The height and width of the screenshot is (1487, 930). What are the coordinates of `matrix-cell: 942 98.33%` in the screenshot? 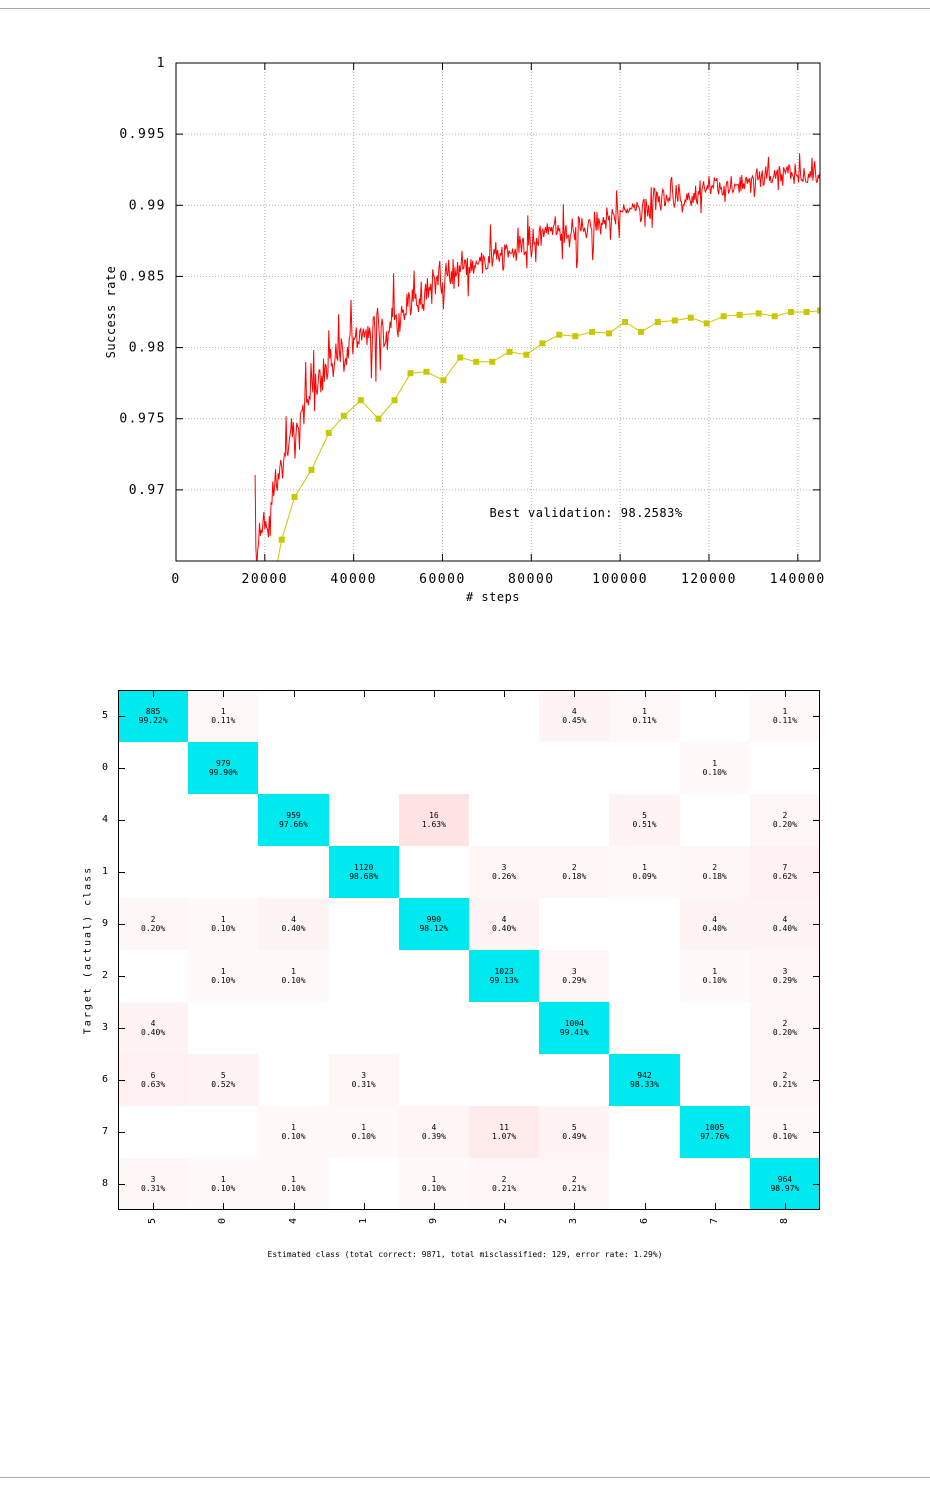 It's located at (644, 1080).